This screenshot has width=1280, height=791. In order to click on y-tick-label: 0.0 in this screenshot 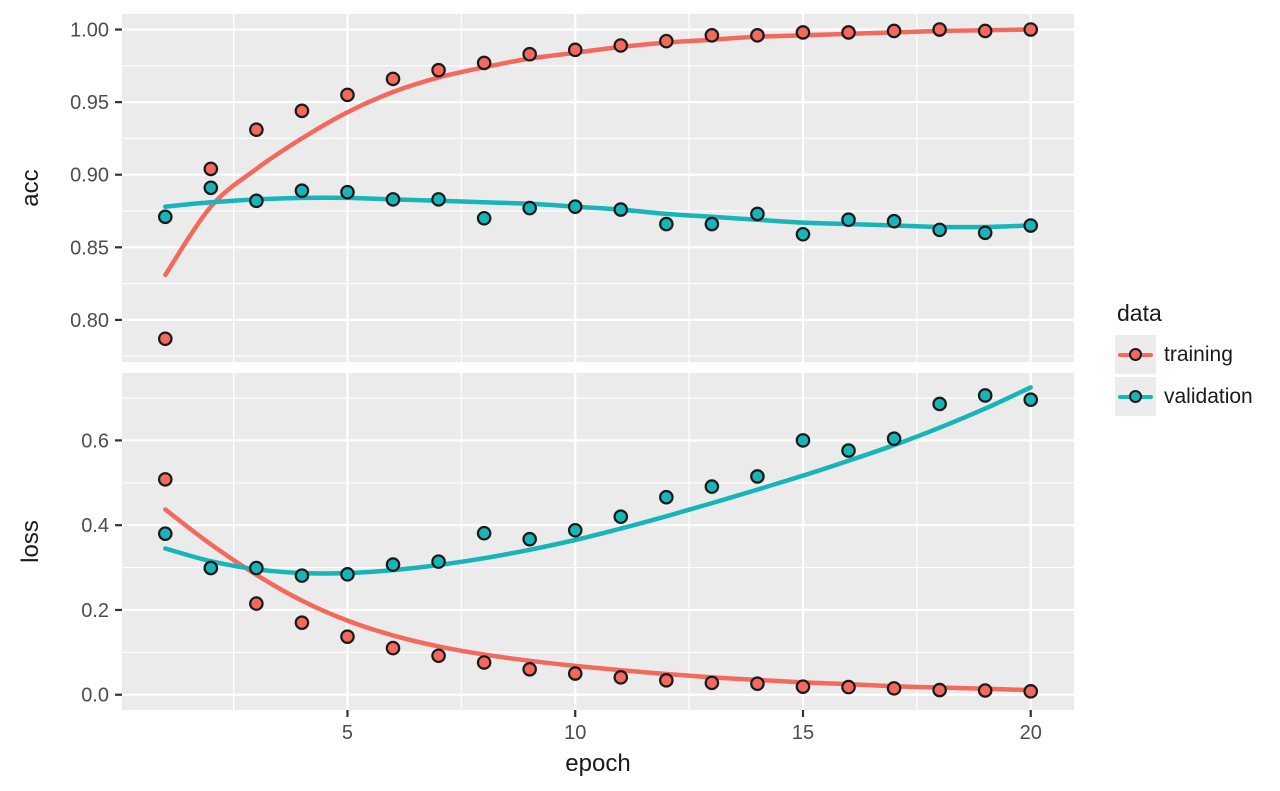, I will do `click(95, 696)`.